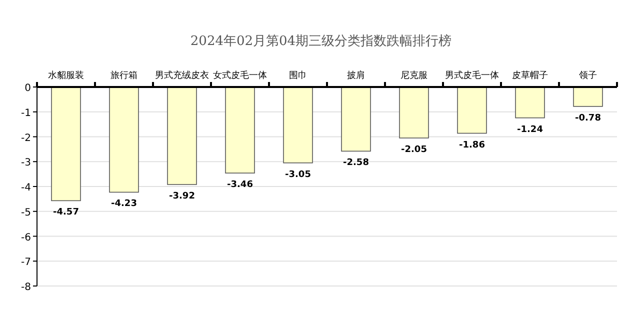 This screenshot has height=319, width=642. I want to click on x-tick-label: 披肩, so click(356, 75).